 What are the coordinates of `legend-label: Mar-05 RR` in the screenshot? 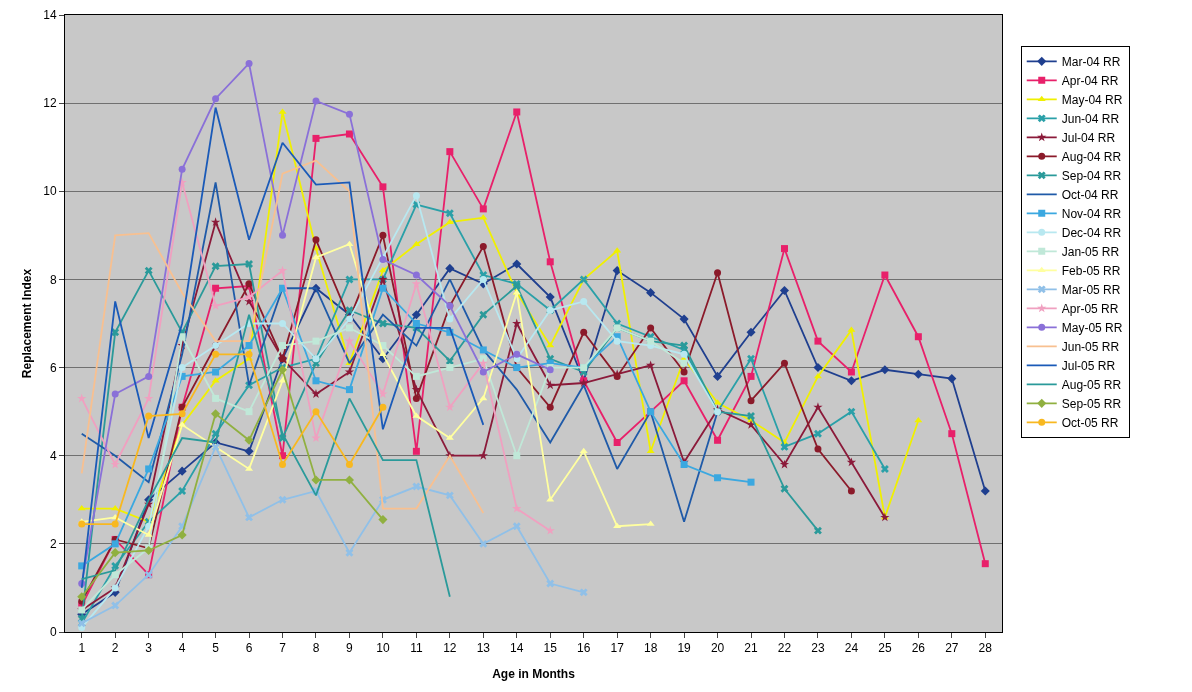 It's located at (1091, 290).